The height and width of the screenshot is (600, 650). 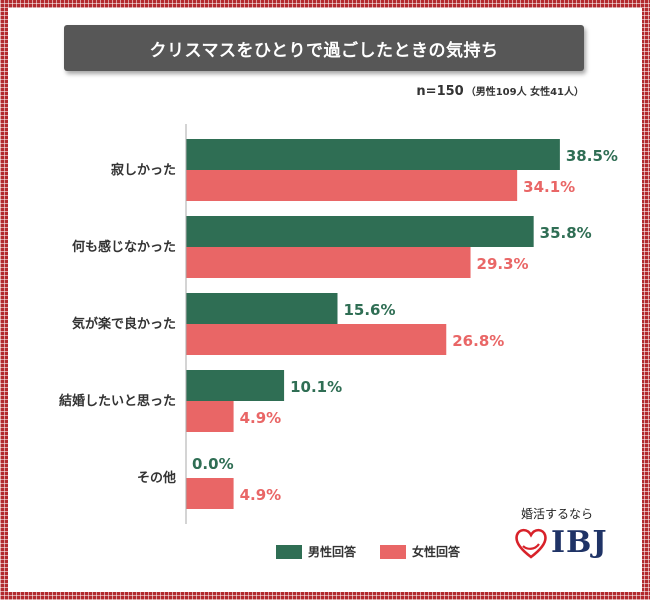 I want to click on logo-tagline: 婚活するなら, so click(x=557, y=514).